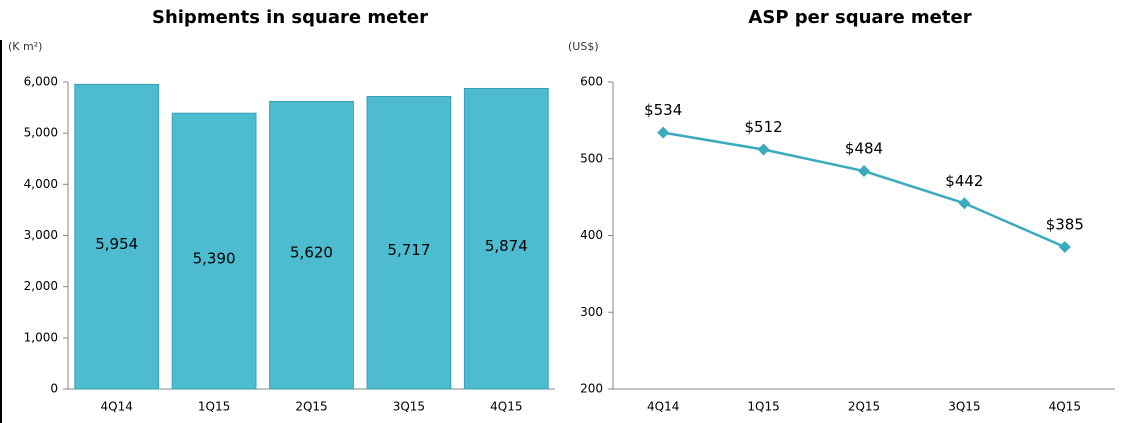 This screenshot has height=423, width=1126. I want to click on y-tick-label: 200, so click(591, 389).